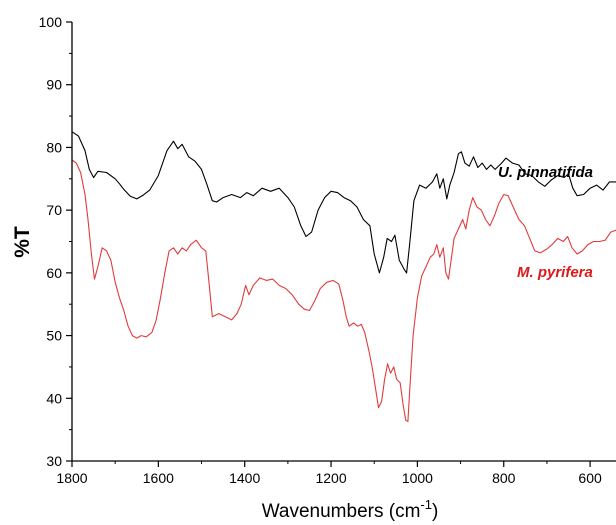 Image resolution: width=616 pixels, height=525 pixels. I want to click on y-tick-label: 100, so click(51, 22).